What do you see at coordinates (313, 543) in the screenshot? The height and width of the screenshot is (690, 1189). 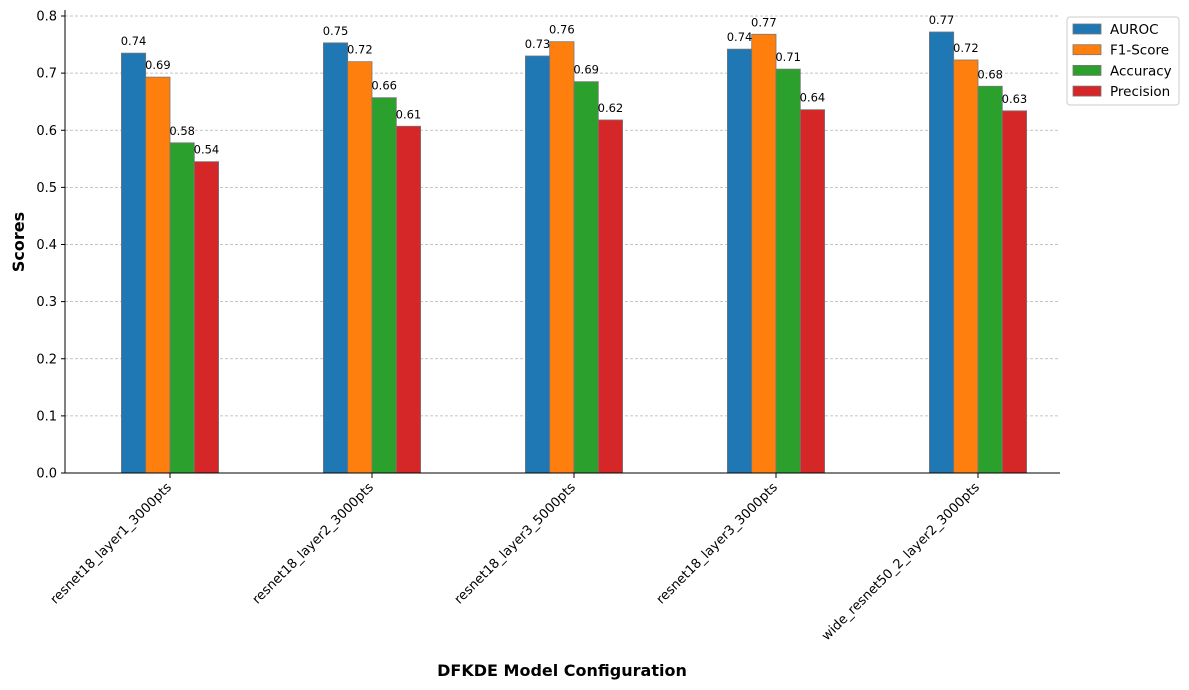 I see `x-tick-label: resnet18_layer2_3000pts` at bounding box center [313, 543].